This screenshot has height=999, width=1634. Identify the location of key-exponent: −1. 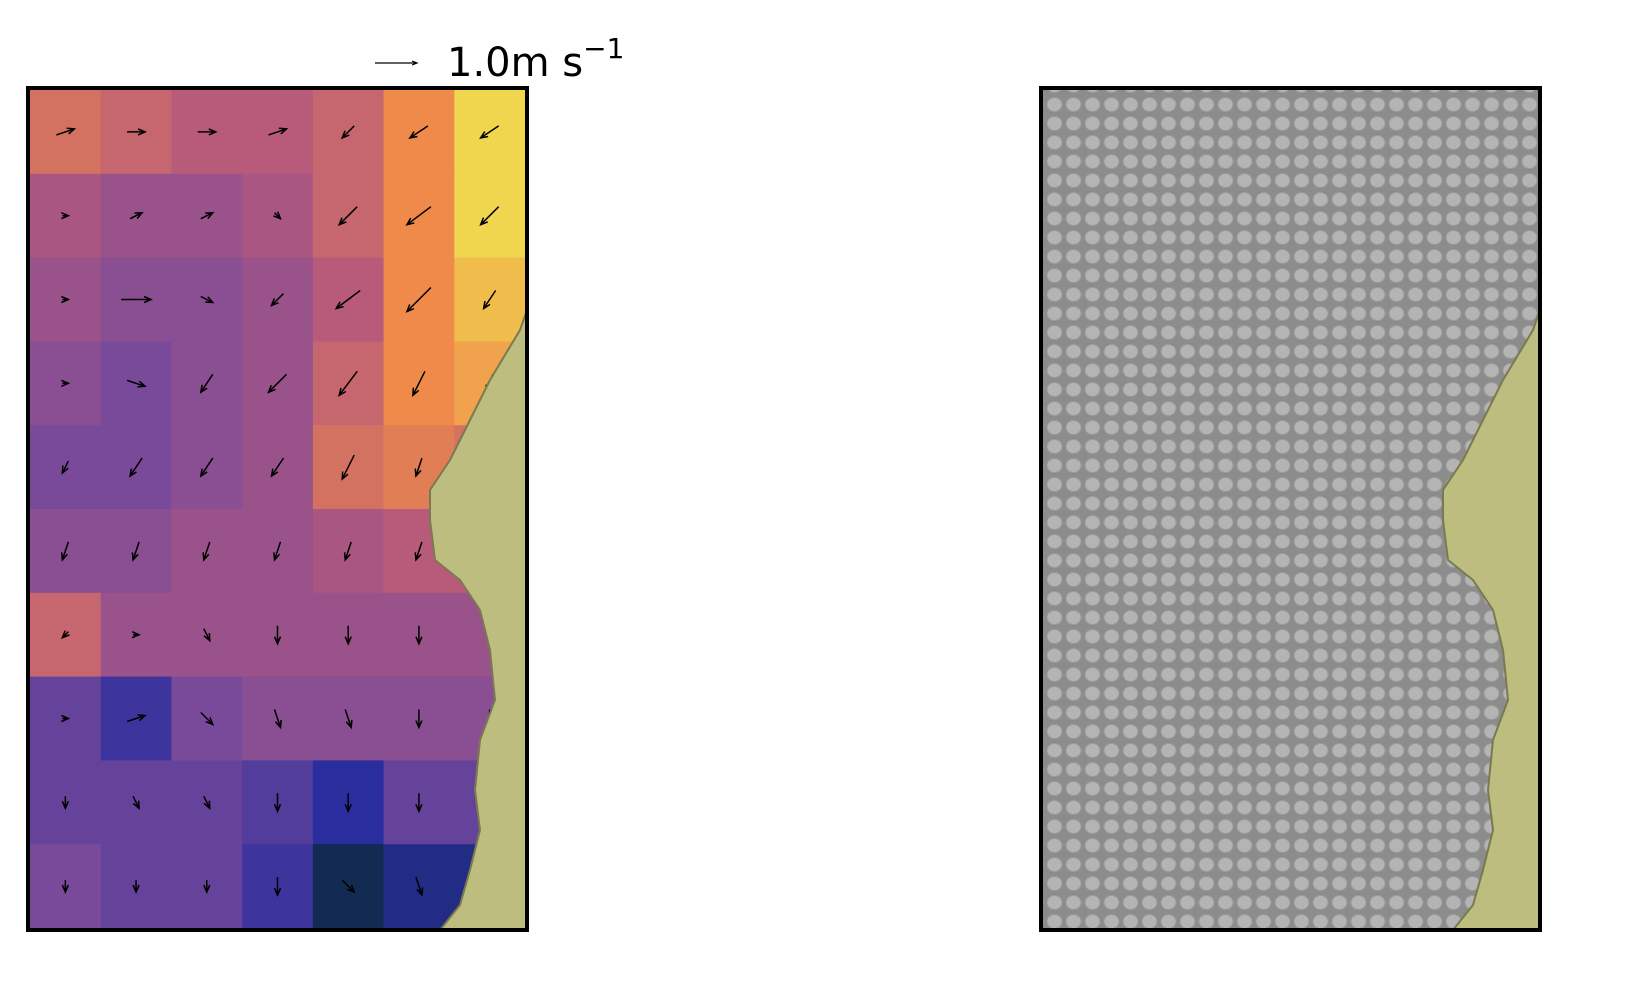
(603, 48).